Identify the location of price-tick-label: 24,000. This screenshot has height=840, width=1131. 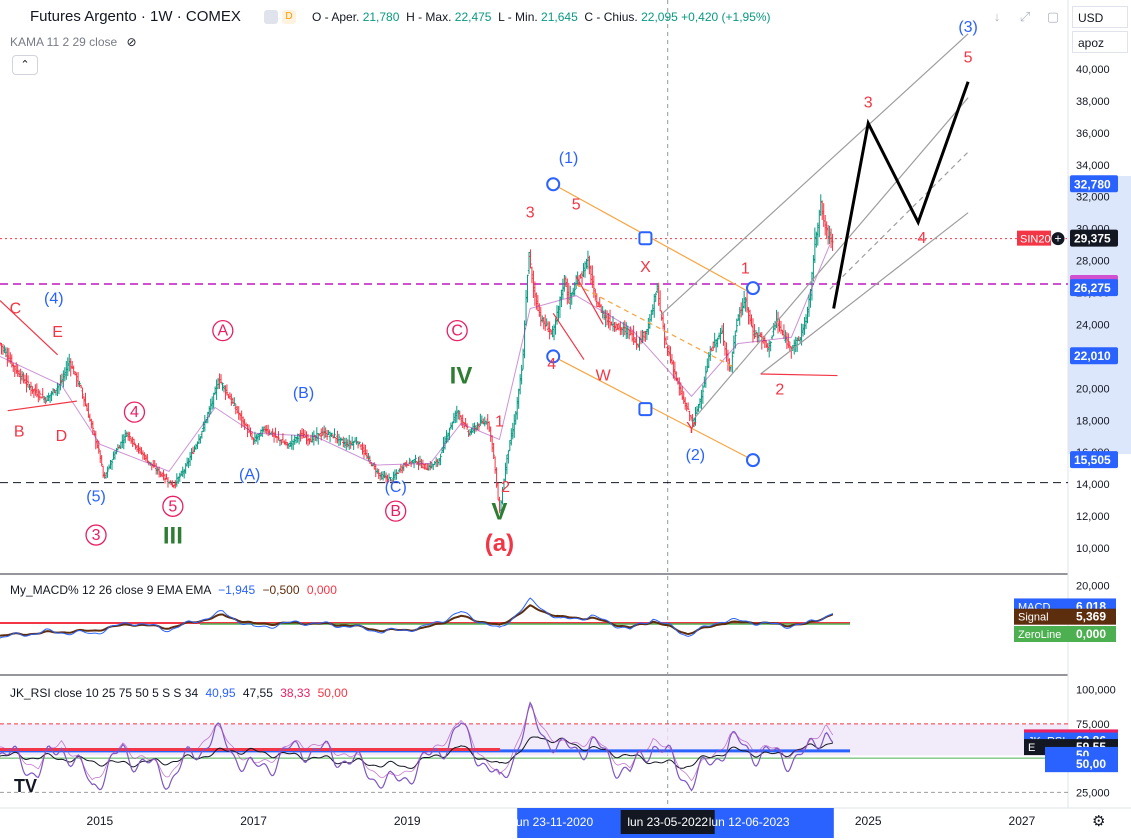
(1093, 325).